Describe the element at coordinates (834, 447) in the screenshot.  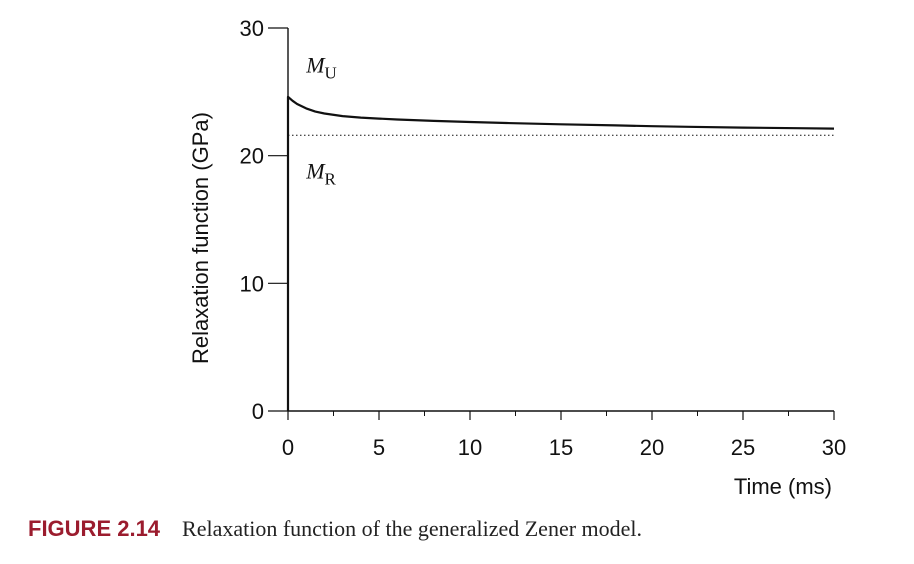
I see `x-tick-label: 30` at that location.